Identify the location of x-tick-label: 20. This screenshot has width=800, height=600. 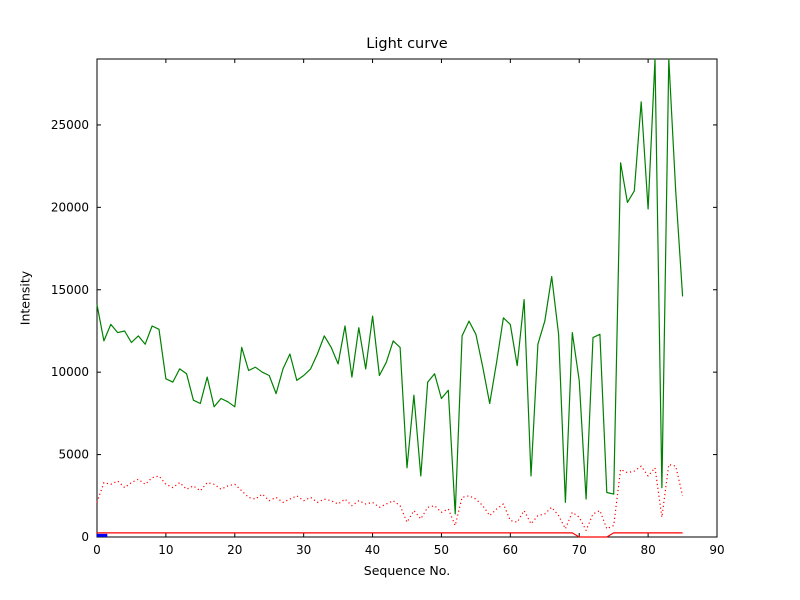
(234, 550).